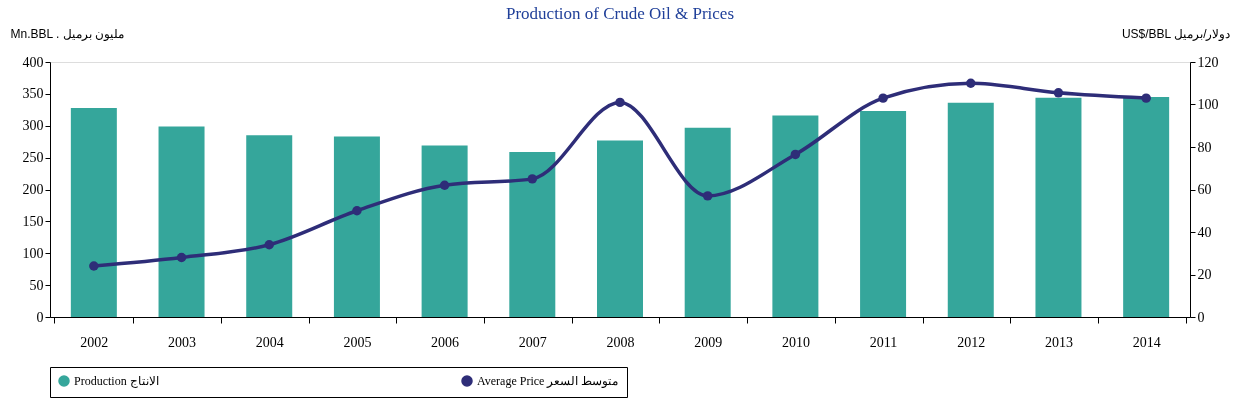 Image resolution: width=1247 pixels, height=403 pixels. Describe the element at coordinates (1204, 147) in the screenshot. I see `y2-tick-label: 80` at that location.